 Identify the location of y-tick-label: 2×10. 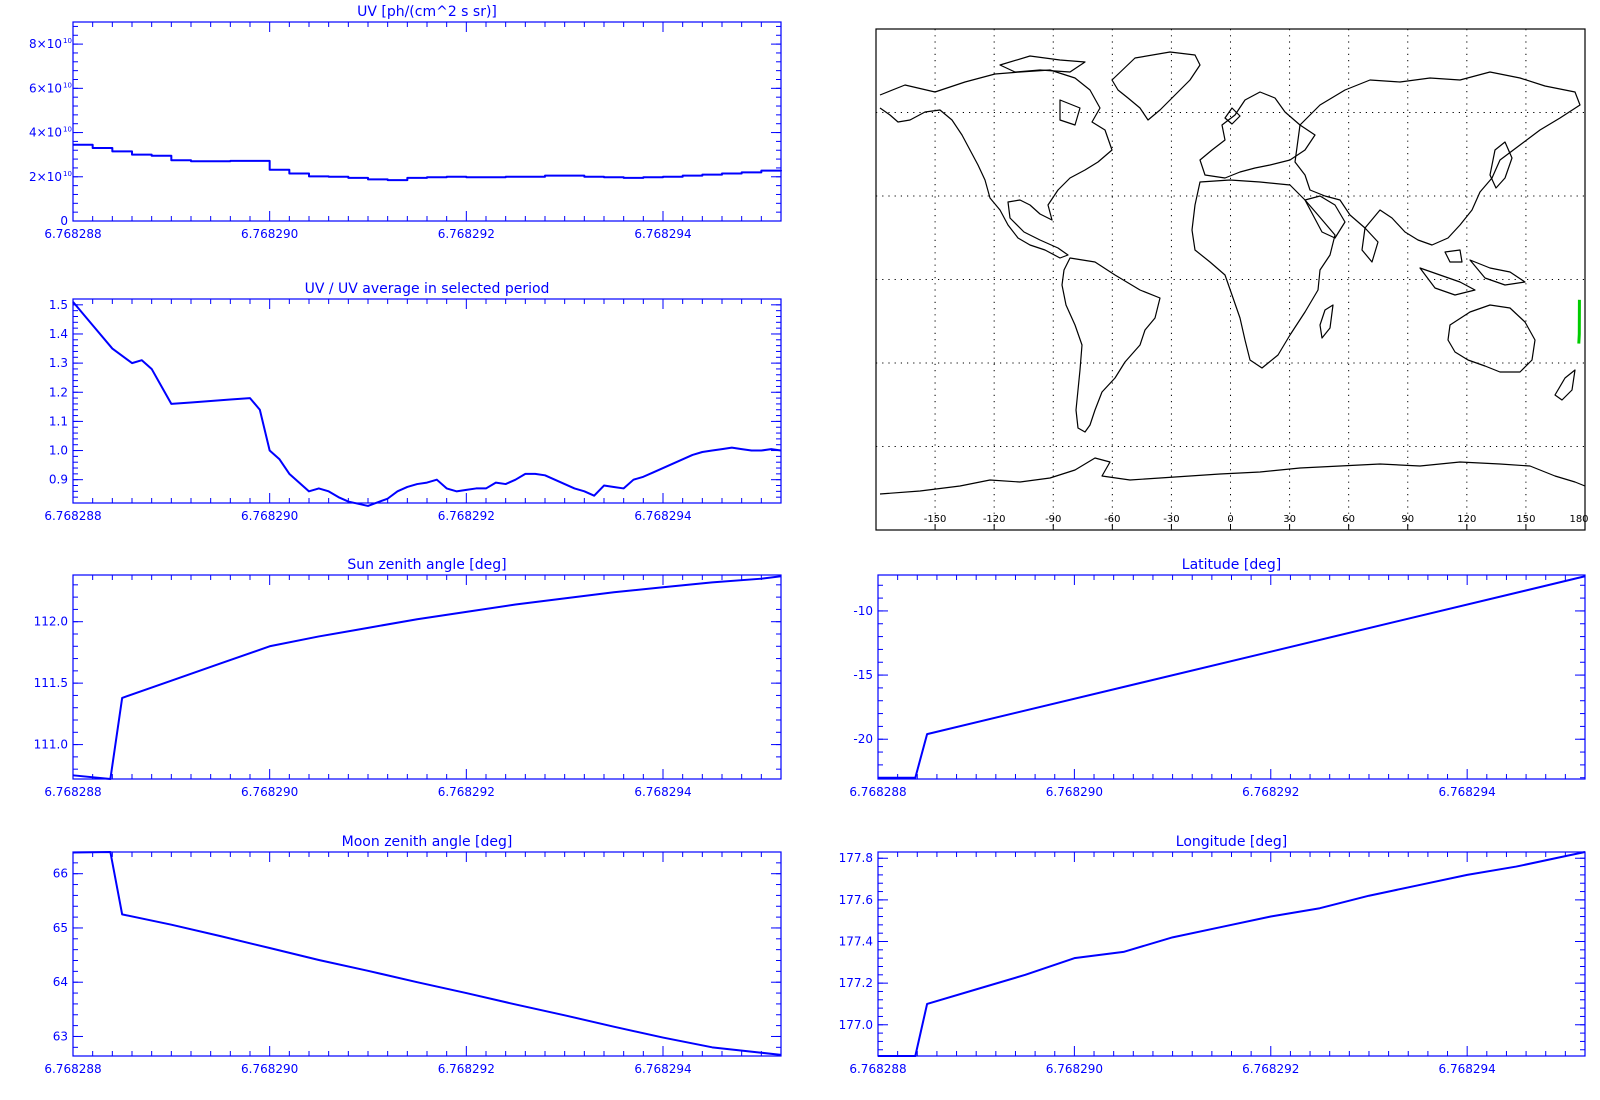
(45, 177).